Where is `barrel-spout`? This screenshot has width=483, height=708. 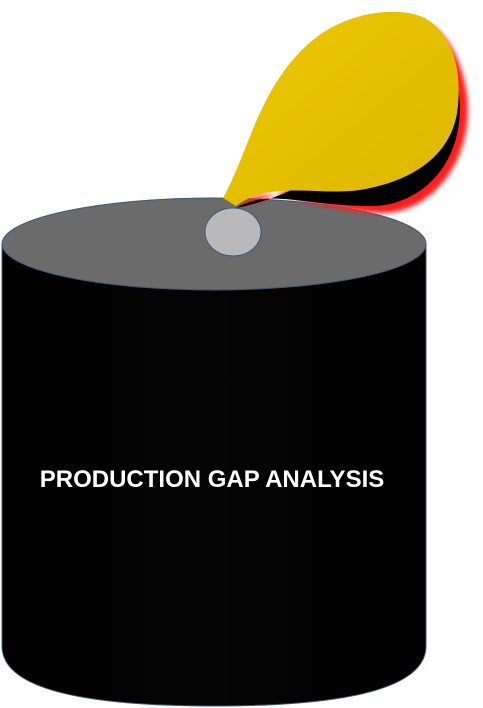
barrel-spout is located at coordinates (233, 232).